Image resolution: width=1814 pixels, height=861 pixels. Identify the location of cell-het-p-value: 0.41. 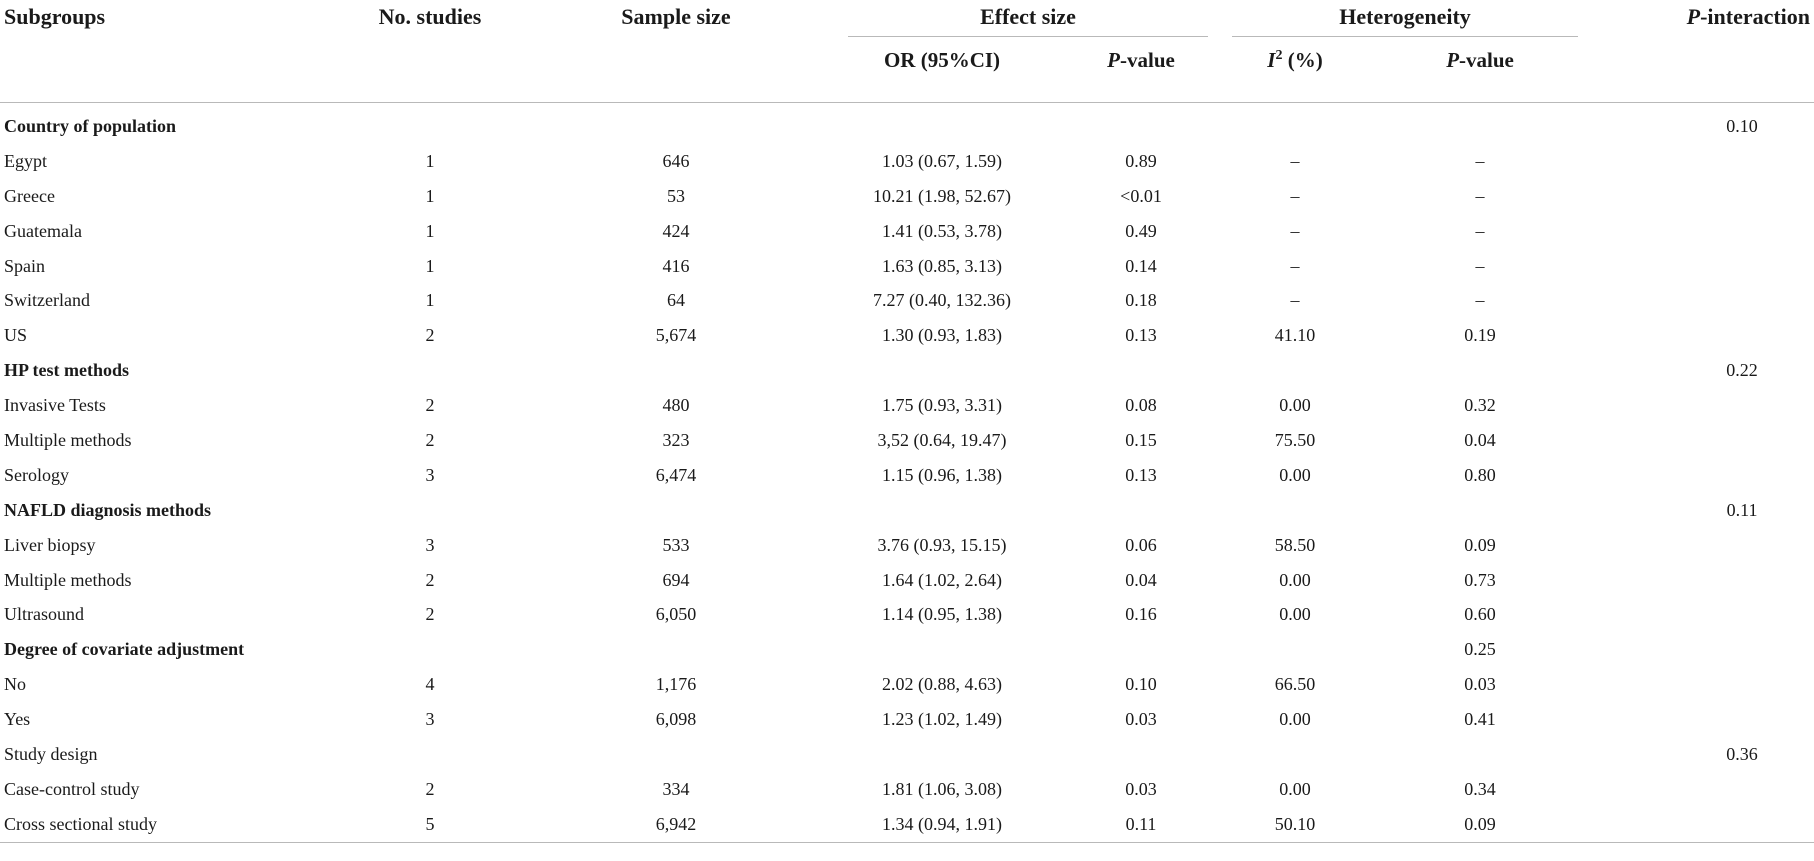
(1480, 719).